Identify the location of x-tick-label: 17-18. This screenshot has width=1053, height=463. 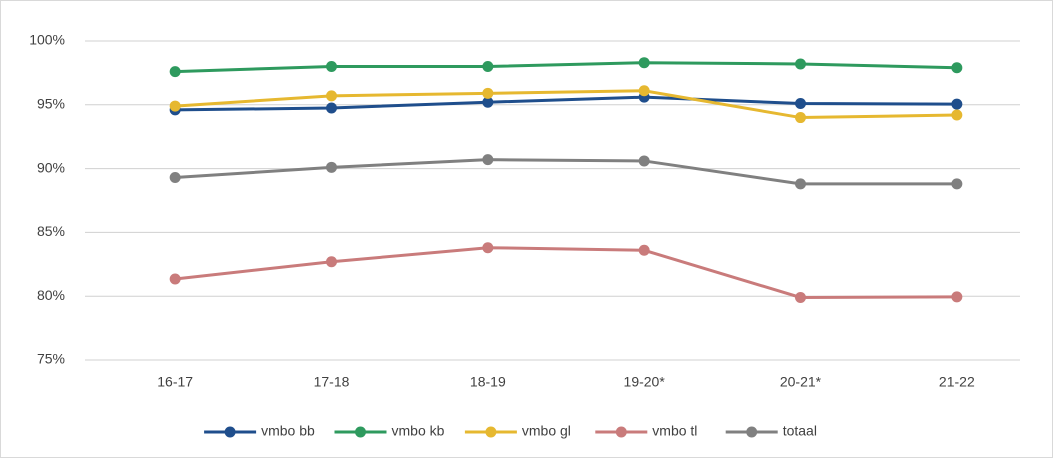
(332, 382).